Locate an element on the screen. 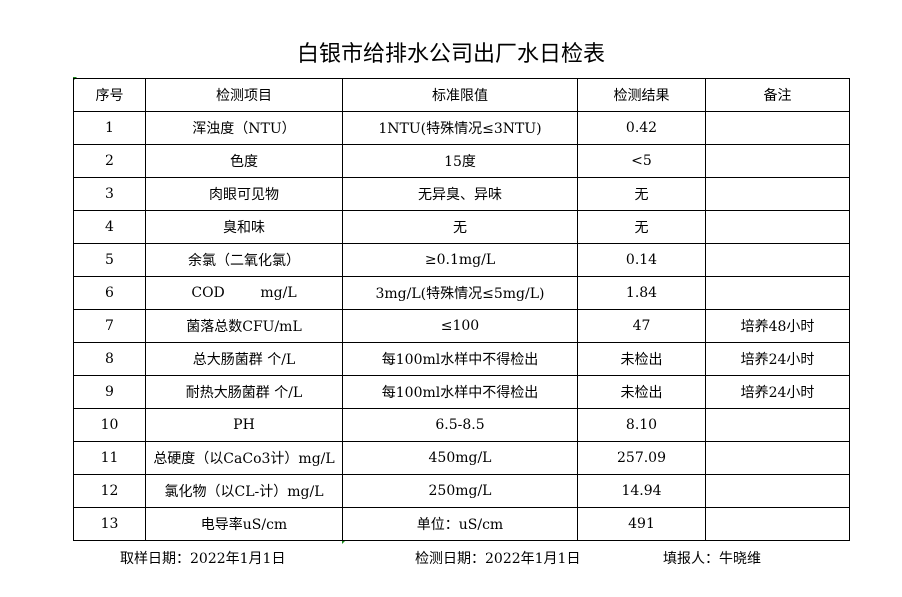 The height and width of the screenshot is (597, 902). table-row: 13 电导率uS/cm 单位：uS/cm 491 is located at coordinates (461, 524).